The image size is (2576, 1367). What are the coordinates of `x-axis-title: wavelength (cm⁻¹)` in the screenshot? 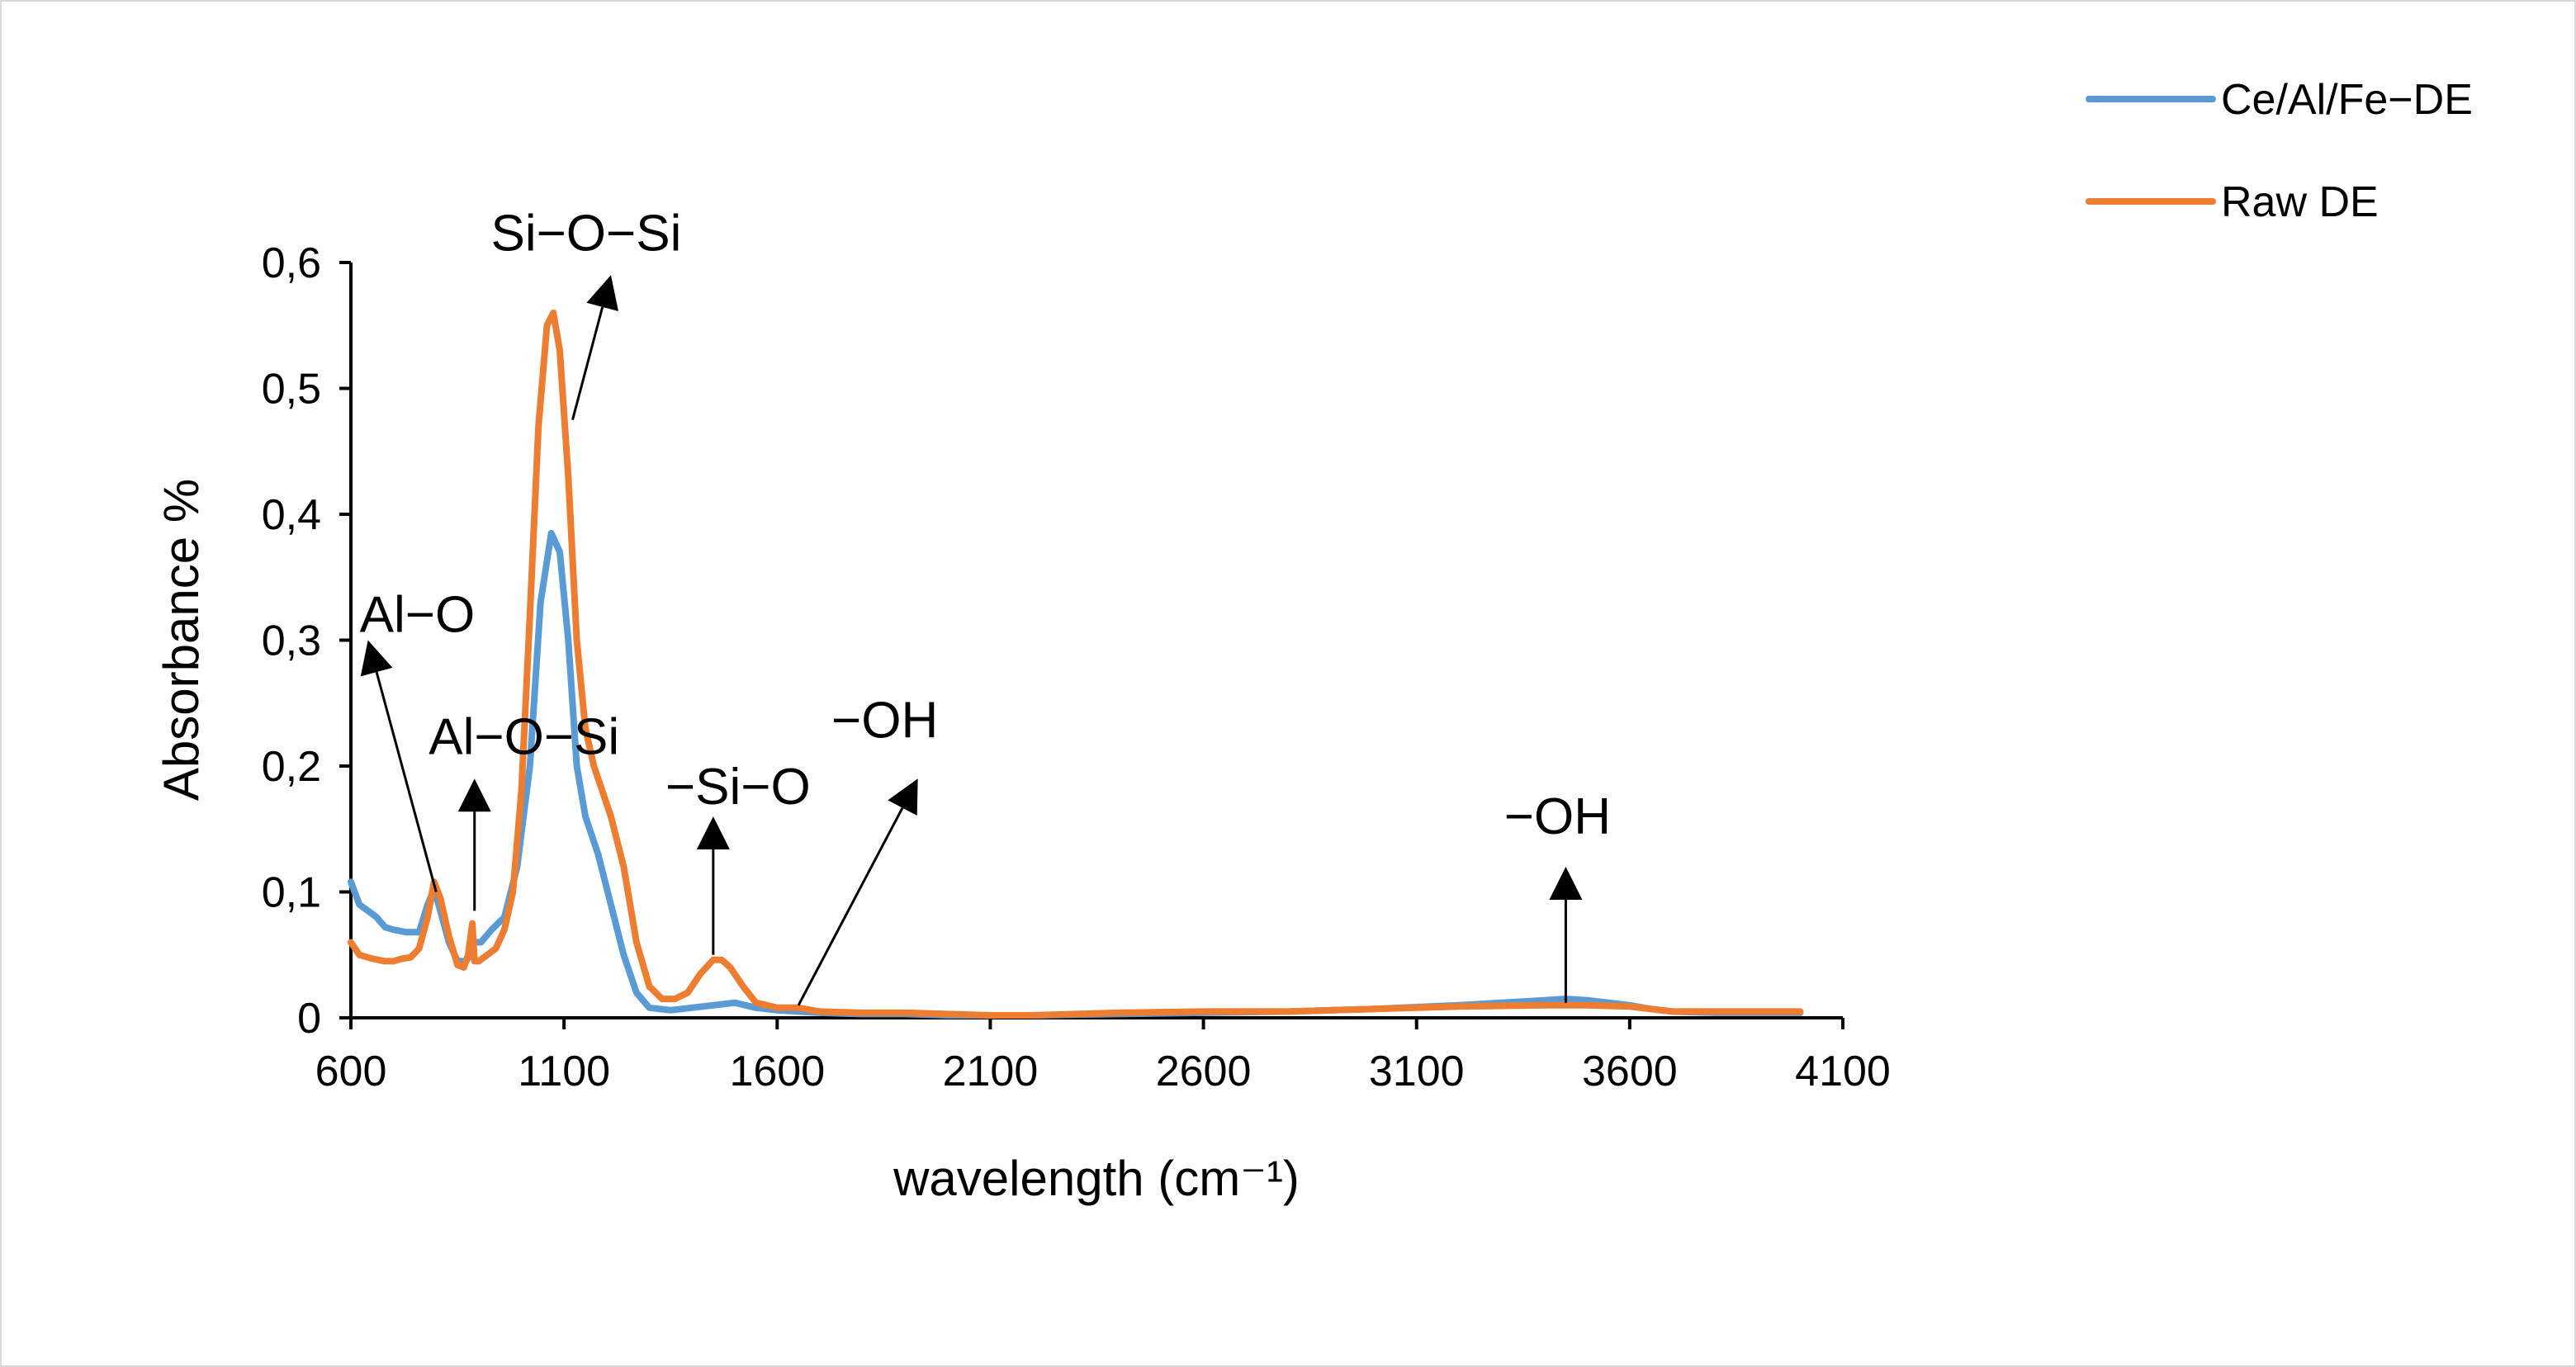 It's located at (1096, 1178).